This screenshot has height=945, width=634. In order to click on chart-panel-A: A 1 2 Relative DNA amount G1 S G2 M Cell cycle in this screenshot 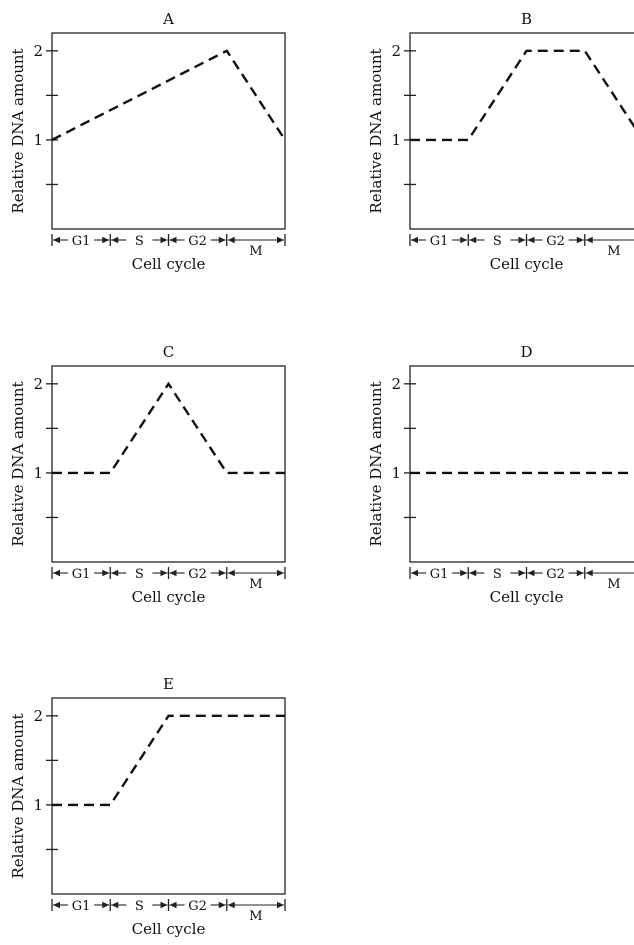, I will do `click(148, 141)`.